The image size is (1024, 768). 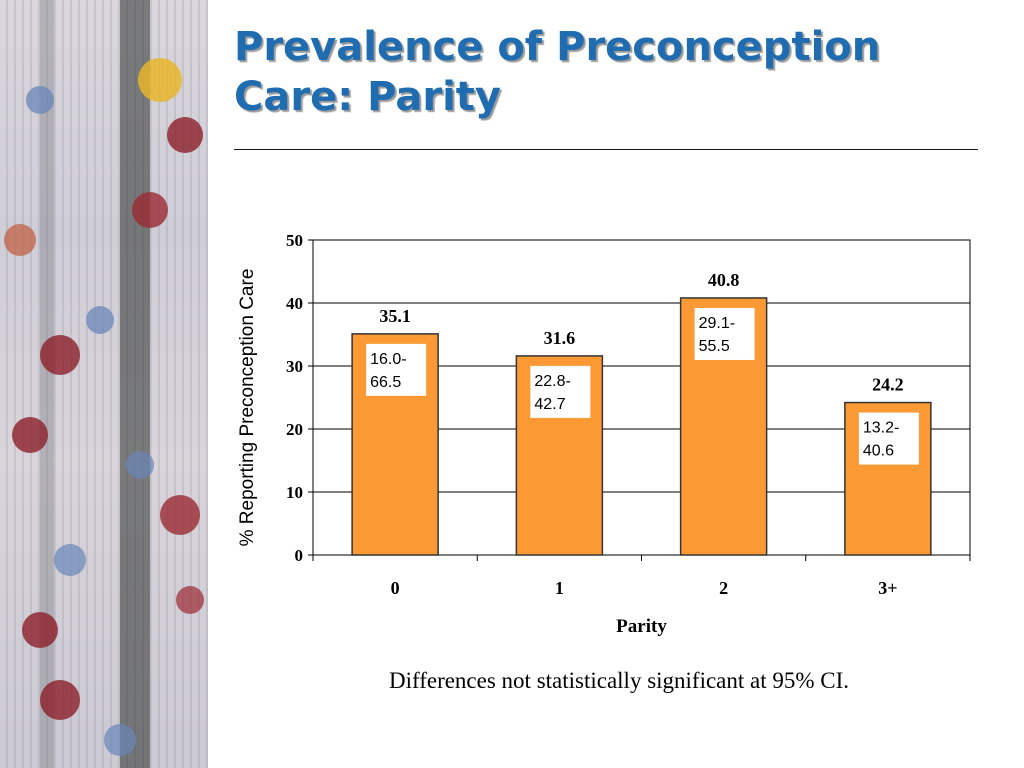 What do you see at coordinates (395, 588) in the screenshot?
I see `x-tick-label: 0` at bounding box center [395, 588].